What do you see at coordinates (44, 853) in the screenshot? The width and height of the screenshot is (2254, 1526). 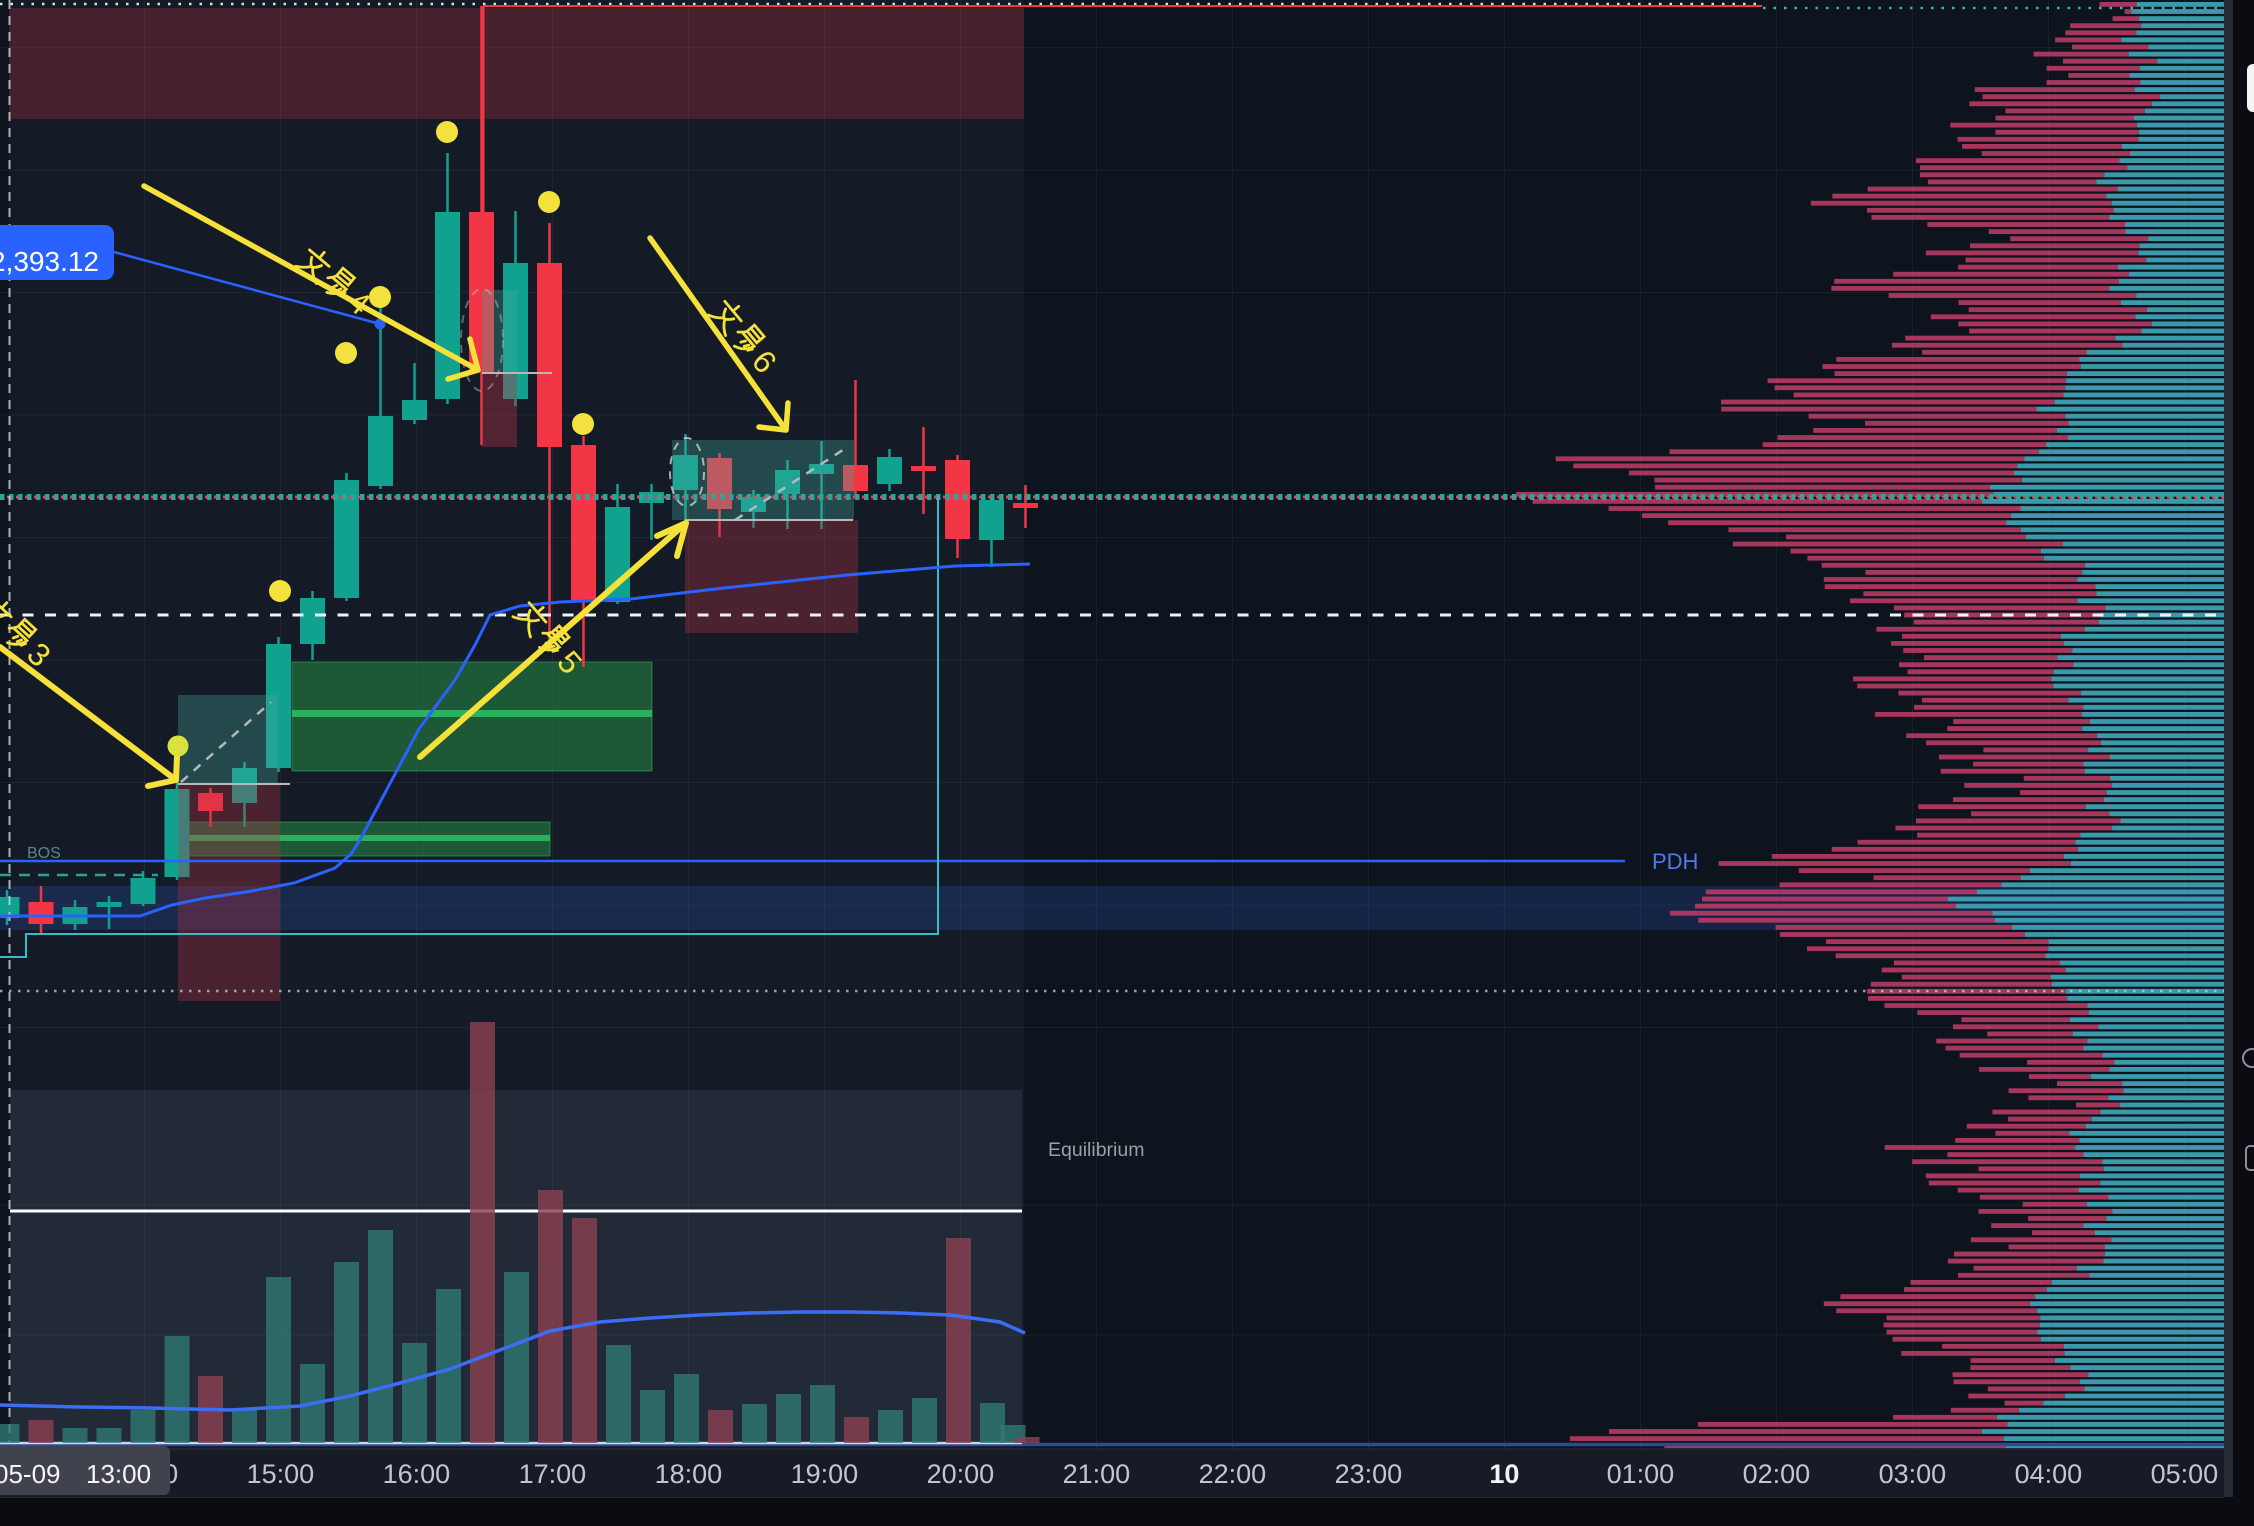 I see `svg-text: BOS` at bounding box center [44, 853].